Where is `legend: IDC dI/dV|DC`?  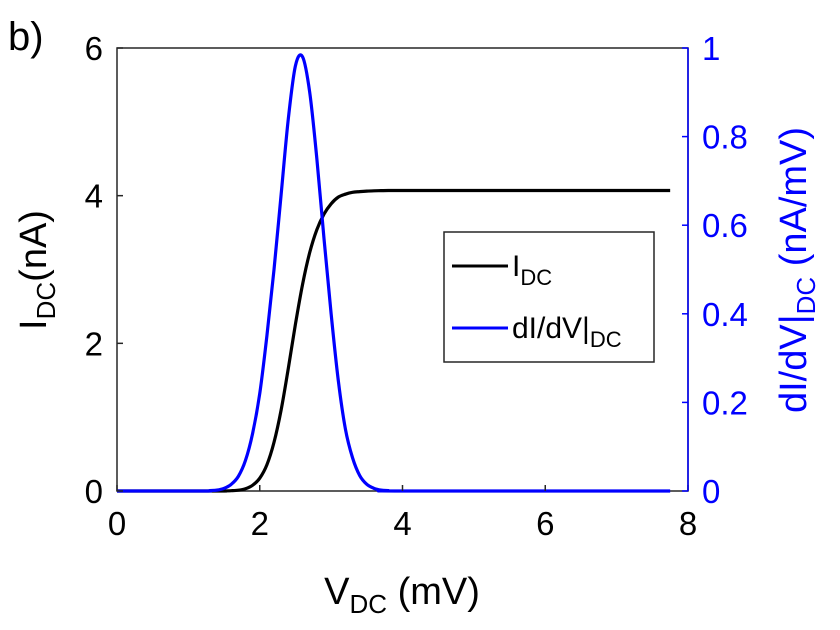
legend: IDC dI/dV|DC is located at coordinates (549, 297).